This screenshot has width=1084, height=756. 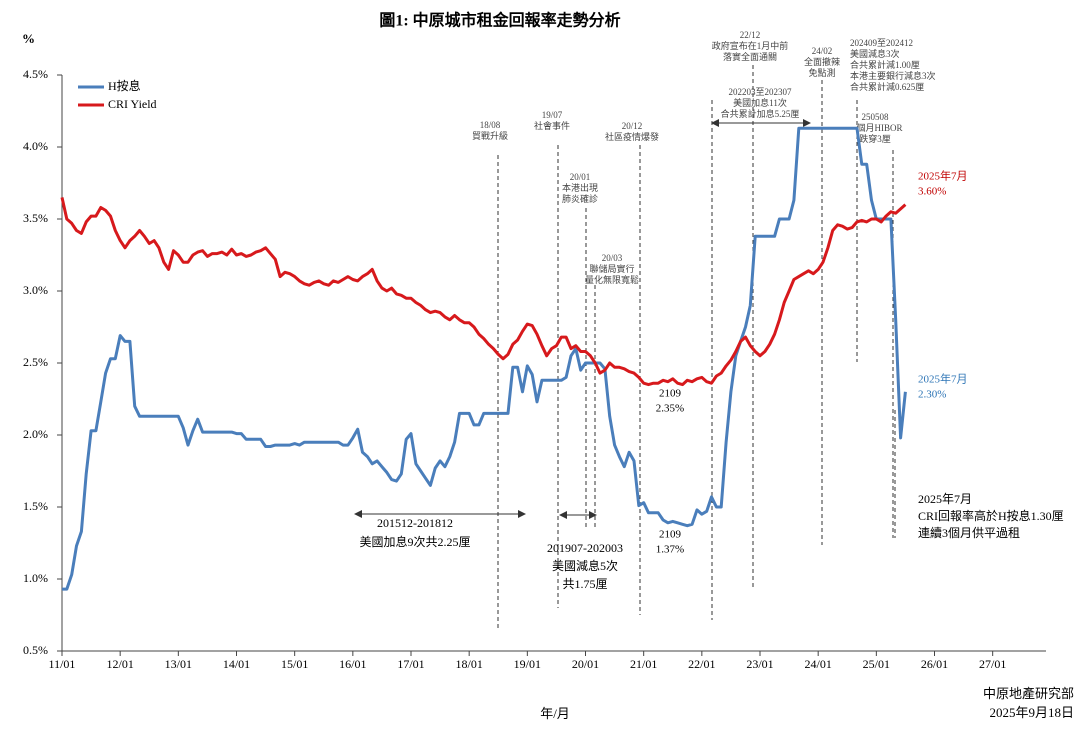 What do you see at coordinates (119, 664) in the screenshot?
I see `x-tick-label: 12/01` at bounding box center [119, 664].